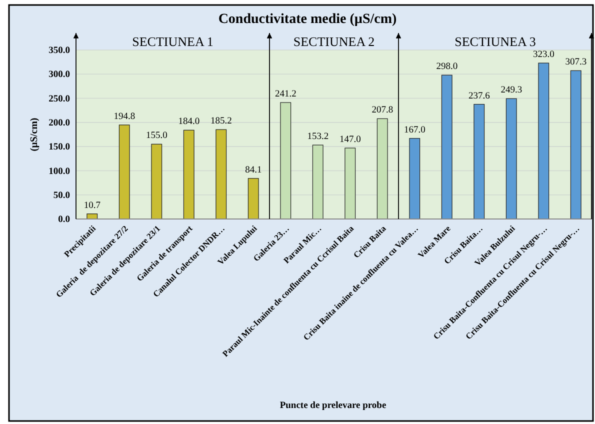 This screenshot has height=424, width=595. Describe the element at coordinates (59, 171) in the screenshot. I see `y-tick-label: 100.0` at that location.